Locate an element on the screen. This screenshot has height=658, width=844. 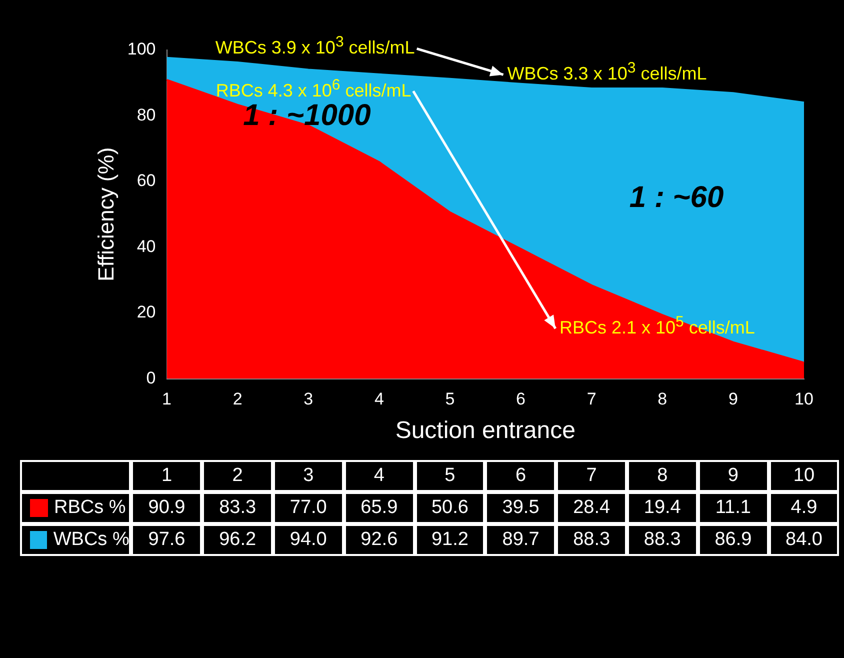
data-label: 11.1 is located at coordinates (733, 508).